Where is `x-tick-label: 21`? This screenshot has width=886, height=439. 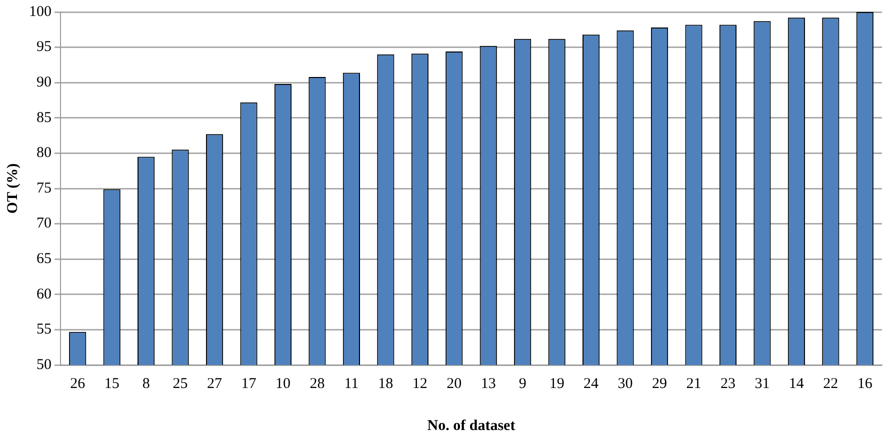
x-tick-label: 21 is located at coordinates (694, 384).